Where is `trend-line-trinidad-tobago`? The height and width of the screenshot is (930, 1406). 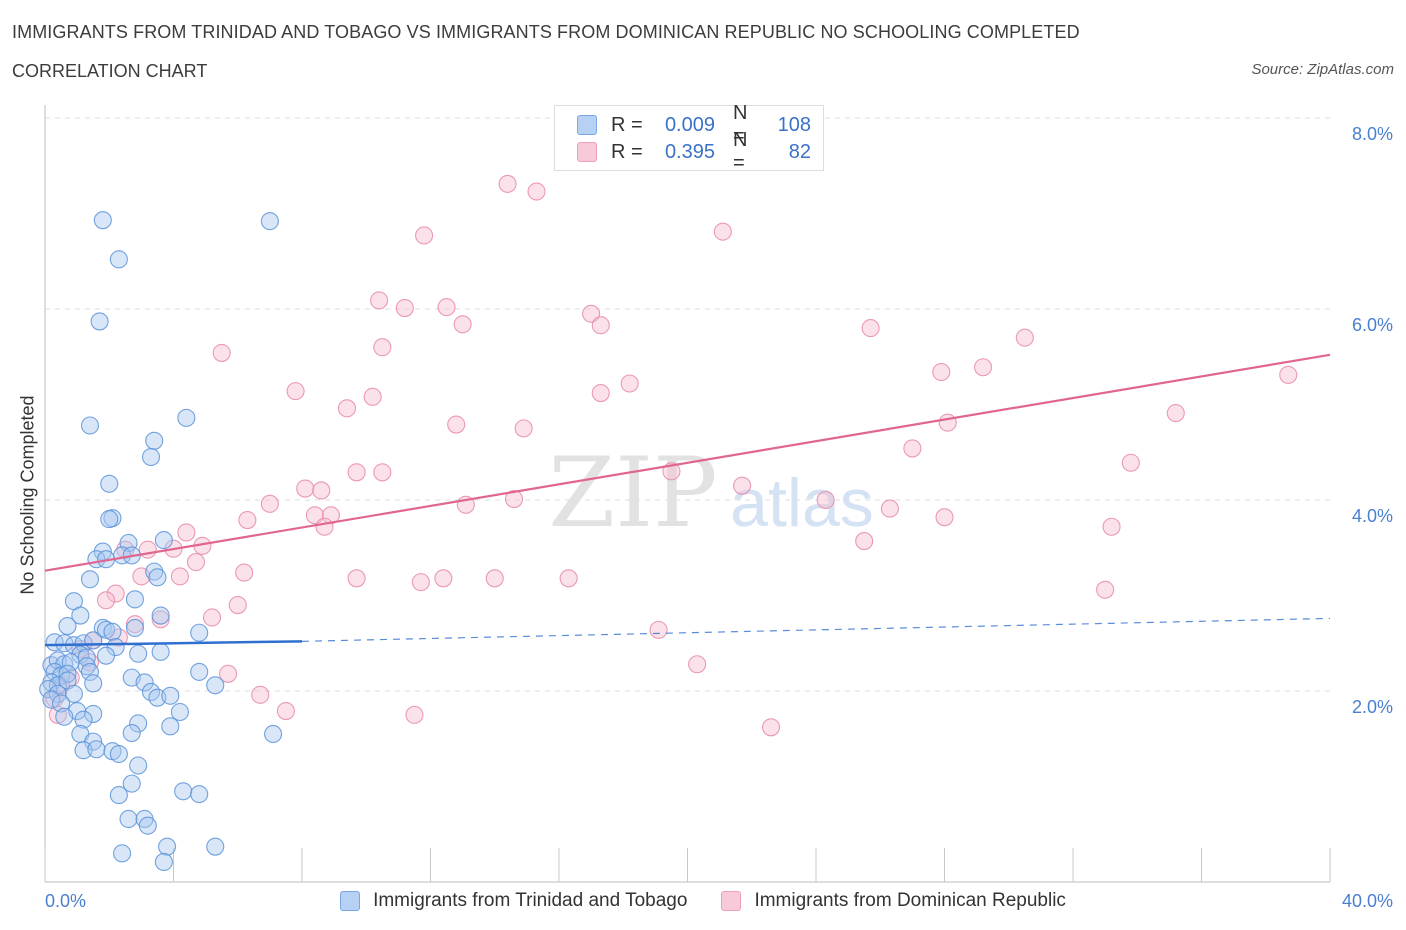
trend-line-trinidad-tobago is located at coordinates (173, 643).